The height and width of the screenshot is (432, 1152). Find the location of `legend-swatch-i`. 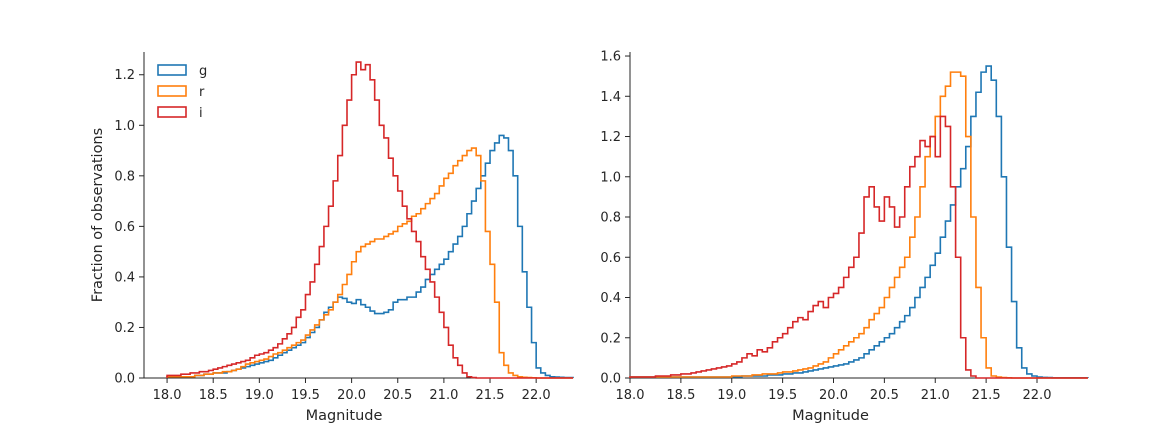

legend-swatch-i is located at coordinates (172, 112).